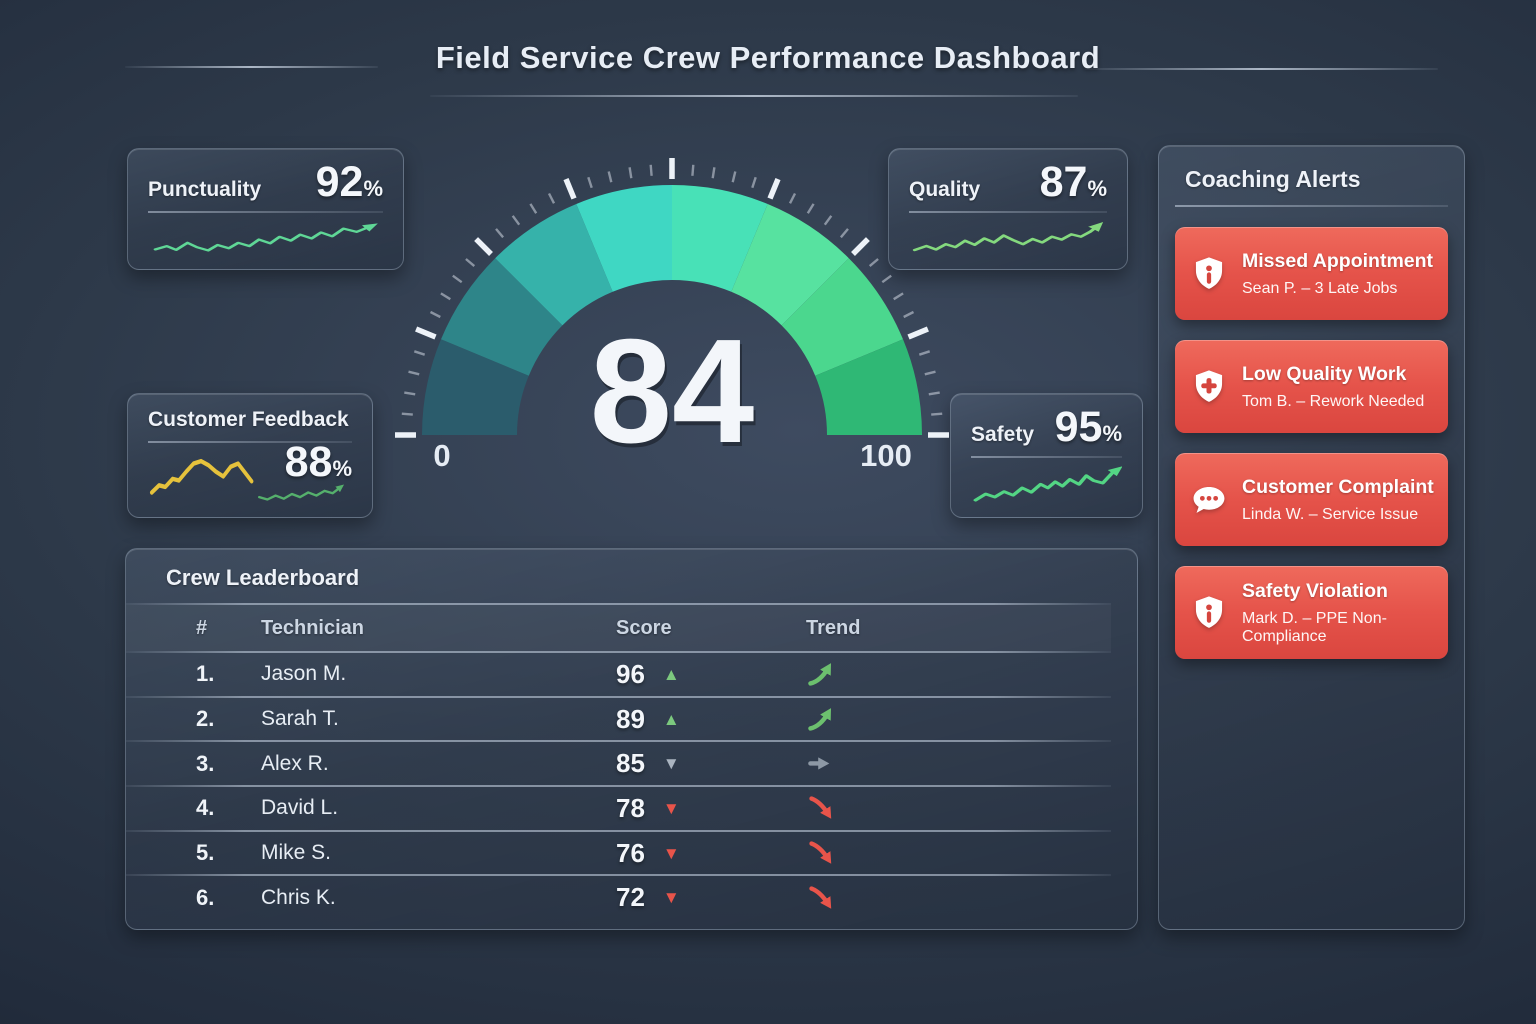  What do you see at coordinates (205, 897) in the screenshot?
I see `rank-label: 6.` at bounding box center [205, 897].